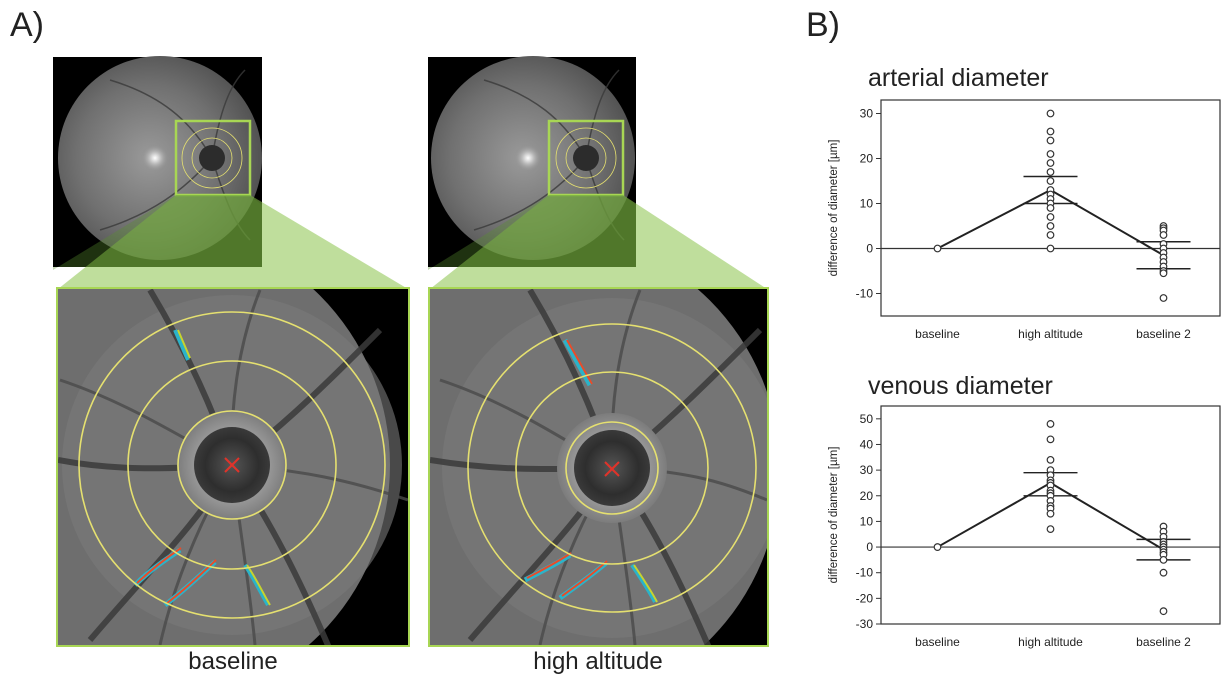 The height and width of the screenshot is (678, 1226). Describe the element at coordinates (958, 78) in the screenshot. I see `chart-title-arterial: arterial diameter` at that location.